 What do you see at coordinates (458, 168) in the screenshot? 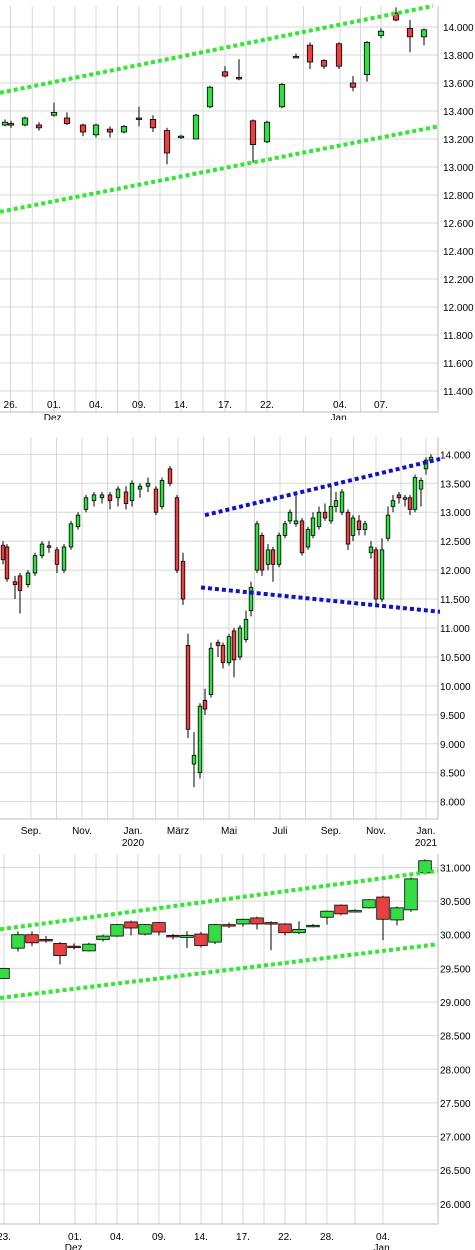
I see `y-tick-label: 13.000` at bounding box center [458, 168].